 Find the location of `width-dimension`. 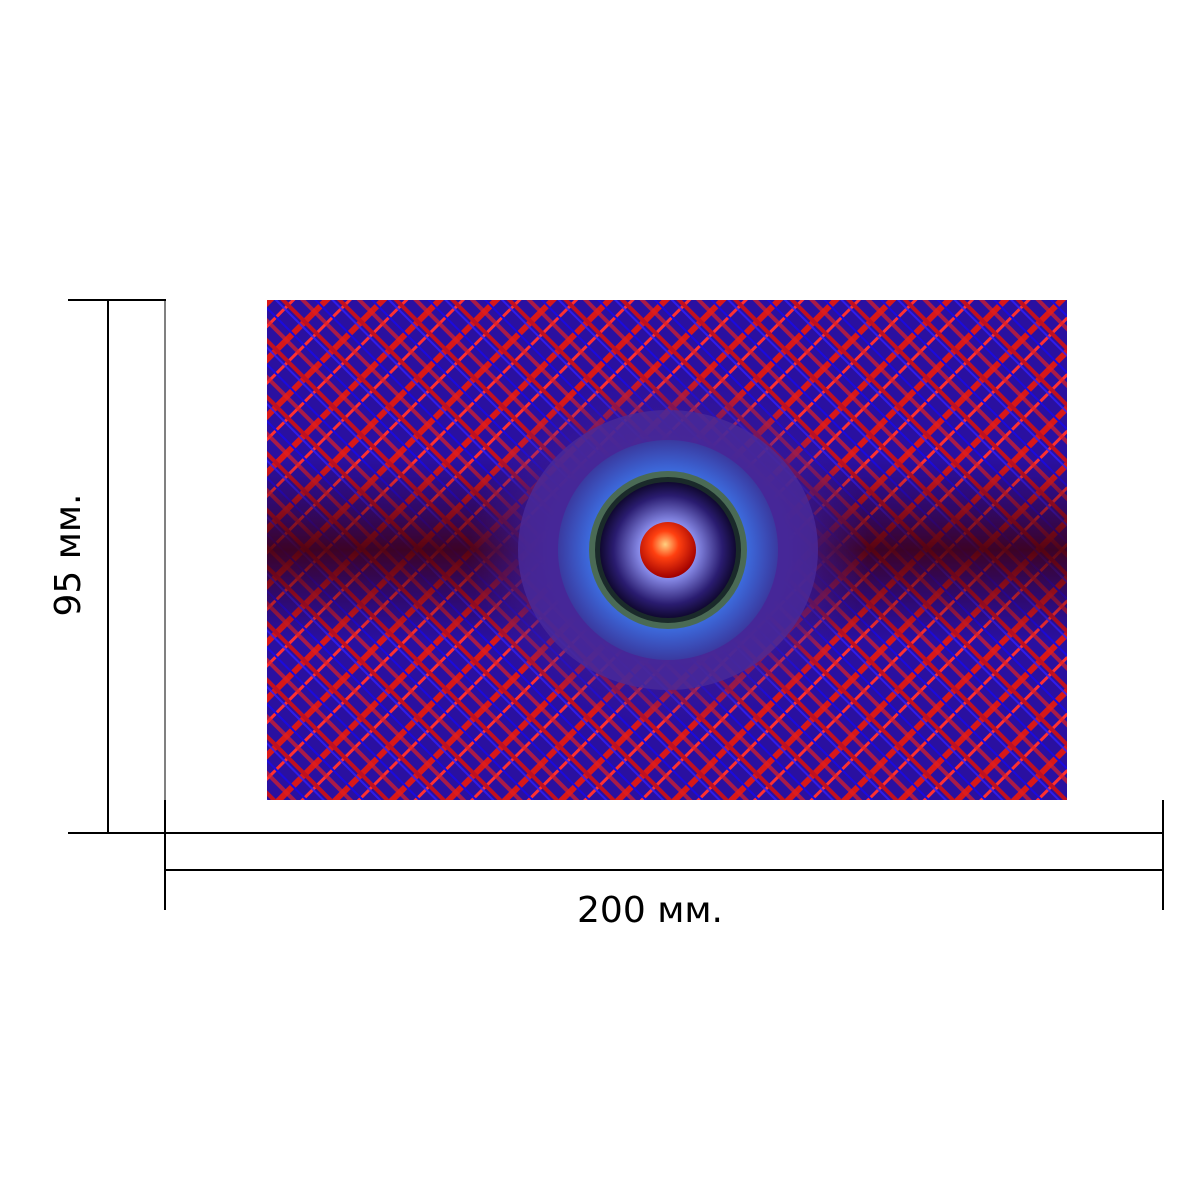

width-dimension is located at coordinates (664, 855).